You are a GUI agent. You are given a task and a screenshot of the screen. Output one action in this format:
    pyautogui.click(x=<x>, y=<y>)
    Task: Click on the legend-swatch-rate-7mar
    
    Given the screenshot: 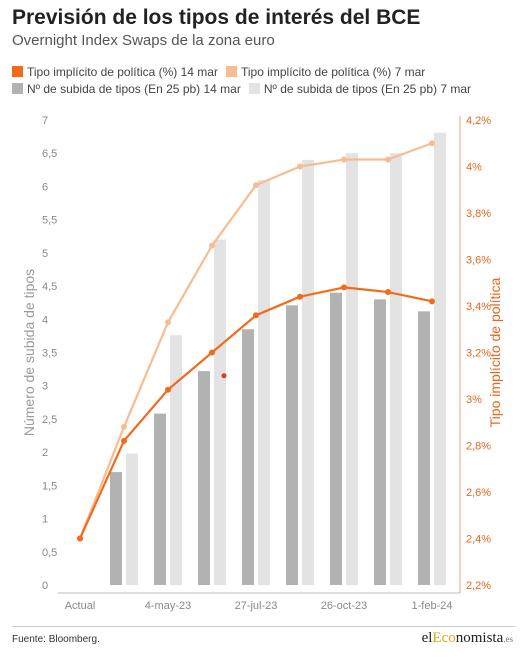 What is the action you would take?
    pyautogui.click(x=231, y=71)
    